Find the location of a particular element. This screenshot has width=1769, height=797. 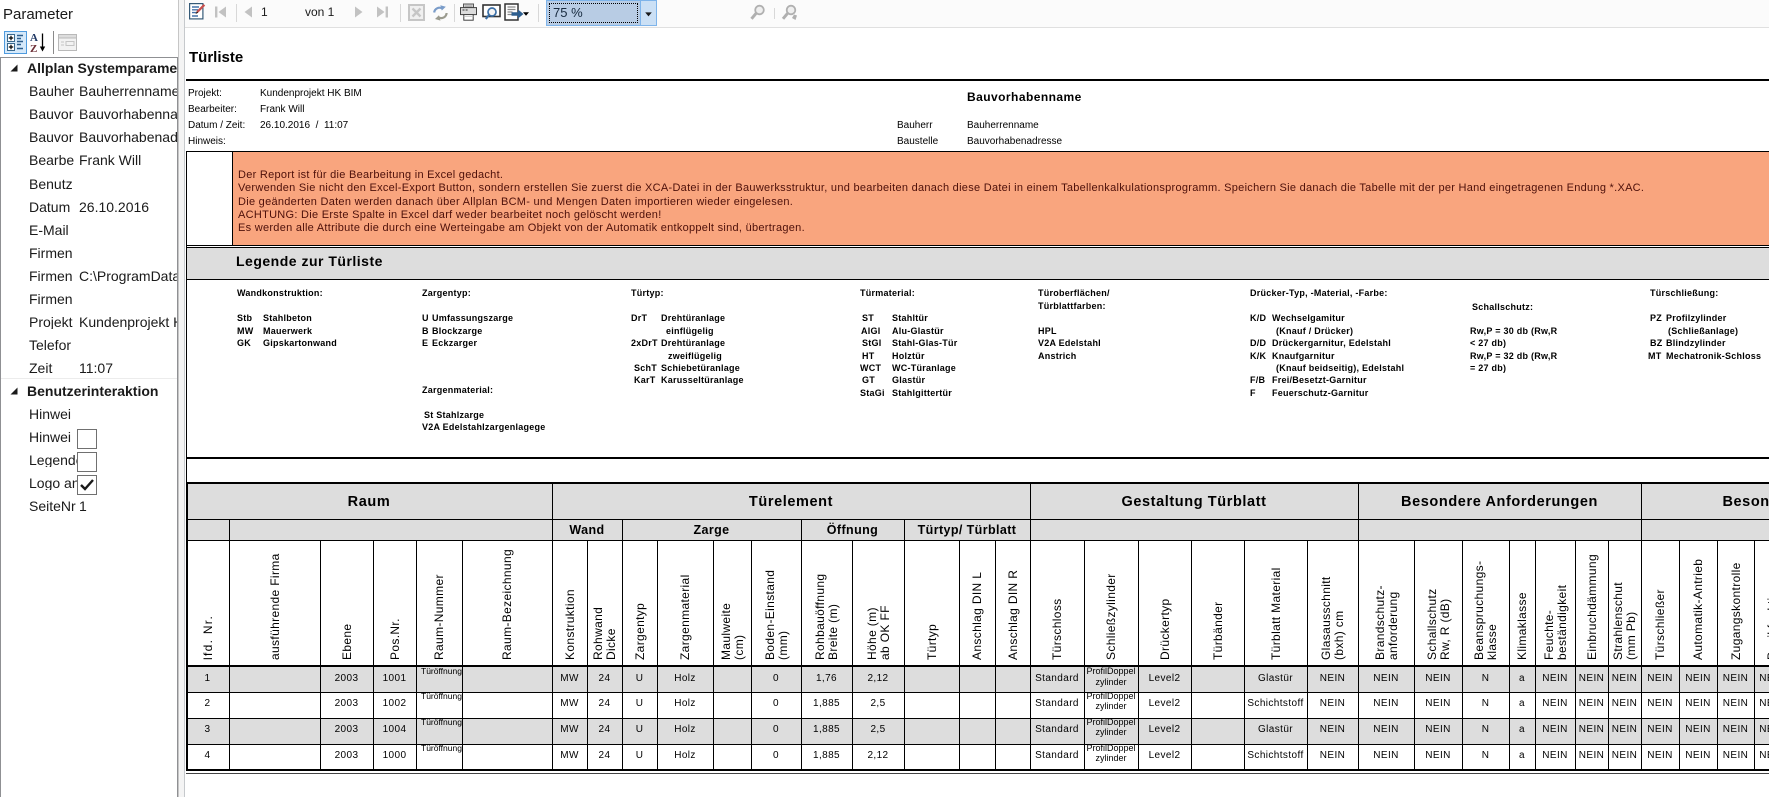

svg-text: Z is located at coordinates (33, 48).